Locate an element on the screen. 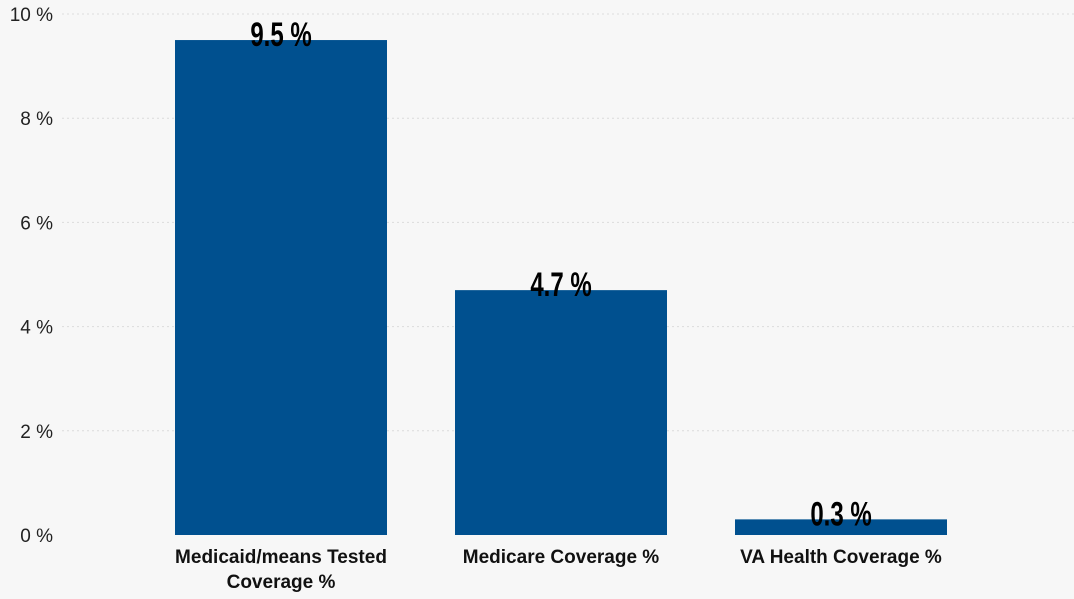  data-label: 4.7 % is located at coordinates (560, 285).